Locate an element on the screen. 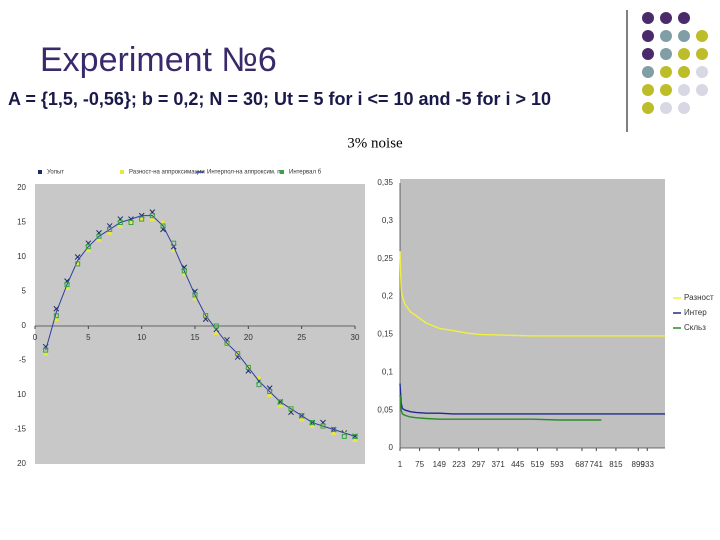  x-tick-label: 687 is located at coordinates (582, 464).